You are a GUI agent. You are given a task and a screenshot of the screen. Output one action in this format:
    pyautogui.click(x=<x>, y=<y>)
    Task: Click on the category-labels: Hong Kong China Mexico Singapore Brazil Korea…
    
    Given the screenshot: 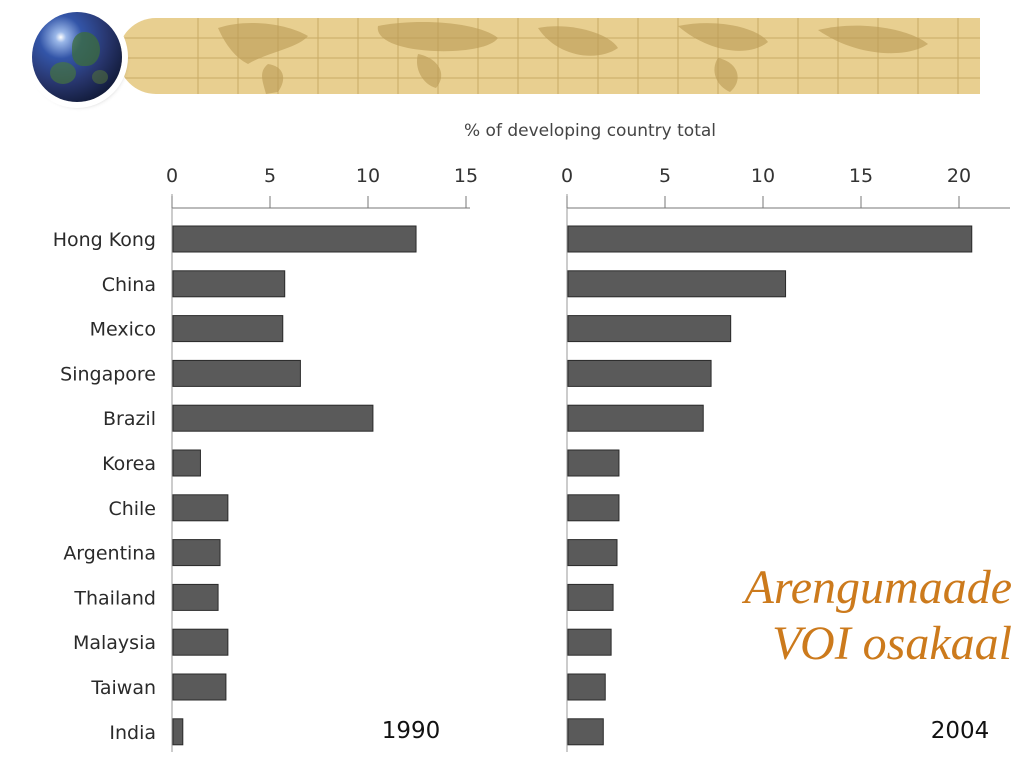 What is the action you would take?
    pyautogui.click(x=104, y=486)
    